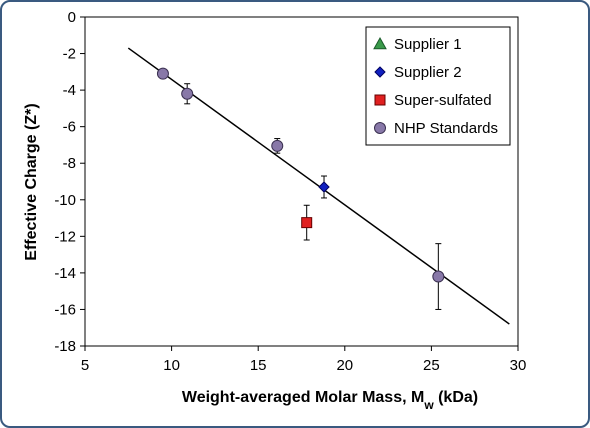 The image size is (590, 428). Describe the element at coordinates (31, 181) in the screenshot. I see `y-axis-title: Effective Charge (Z*)` at that location.